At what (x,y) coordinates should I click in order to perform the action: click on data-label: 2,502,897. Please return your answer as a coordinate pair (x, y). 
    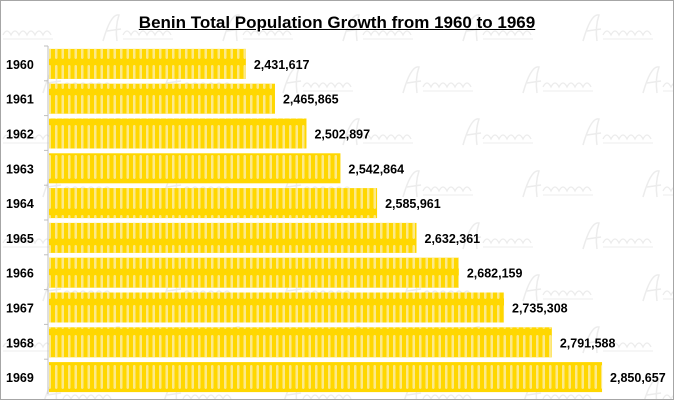
    Looking at the image, I should click on (342, 135).